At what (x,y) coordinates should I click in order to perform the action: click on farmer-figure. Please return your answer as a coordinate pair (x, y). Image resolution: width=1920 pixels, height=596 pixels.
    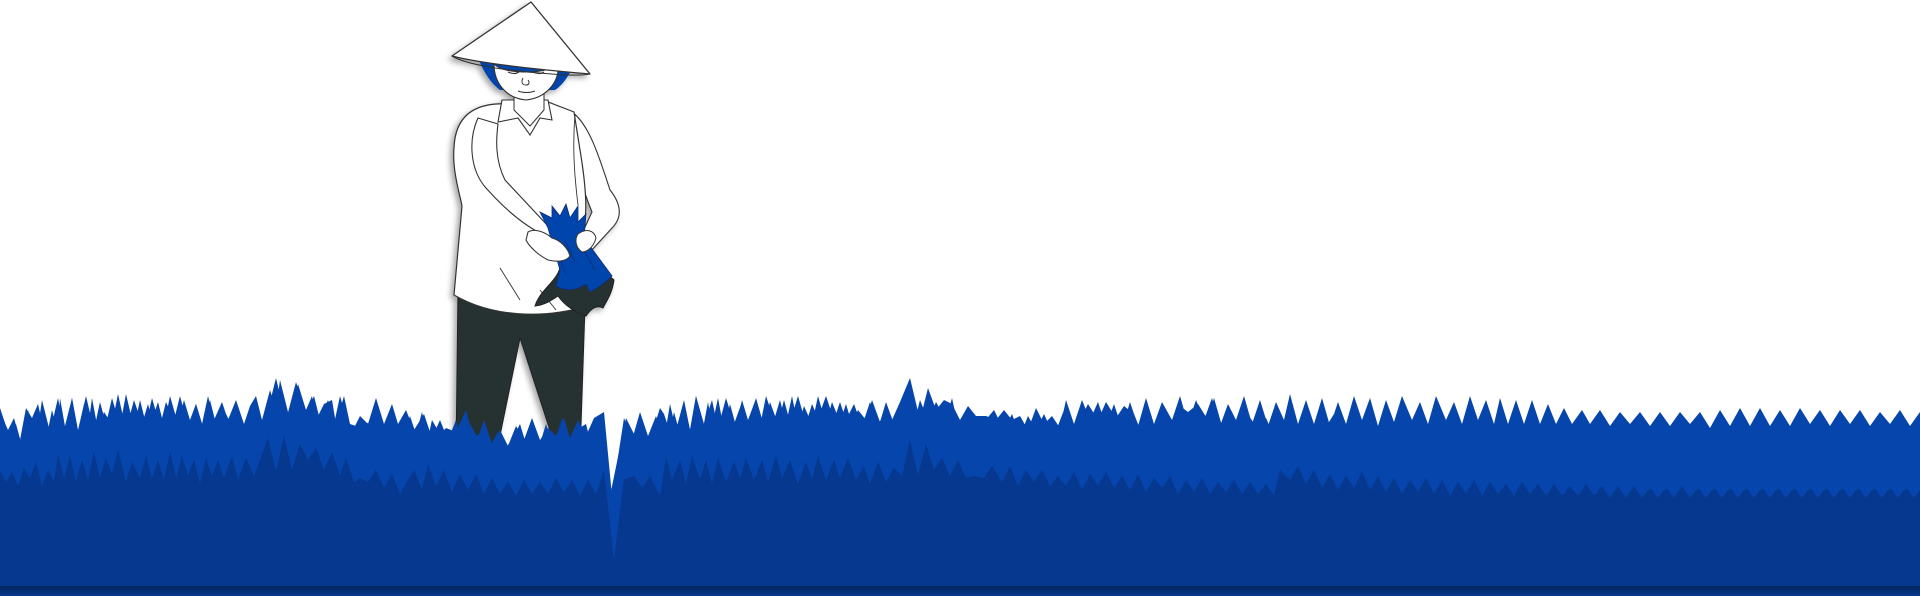
    Looking at the image, I should click on (535, 228).